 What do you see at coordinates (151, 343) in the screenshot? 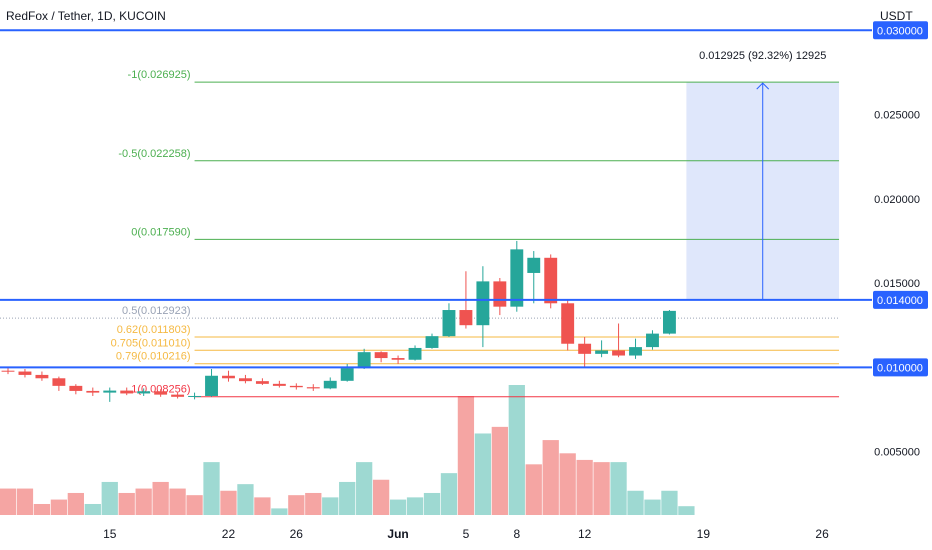
I see `fib-level-label: 0.705(0.011010)` at bounding box center [151, 343].